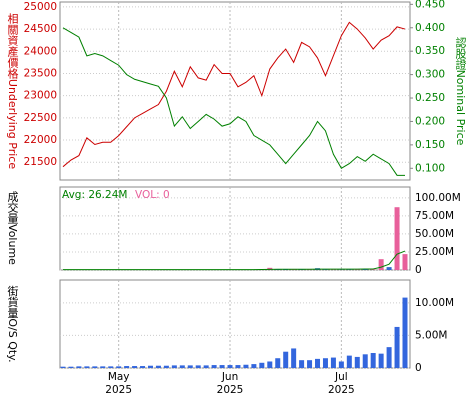  I want to click on y-tick-label: 10.00M, so click(434, 303).